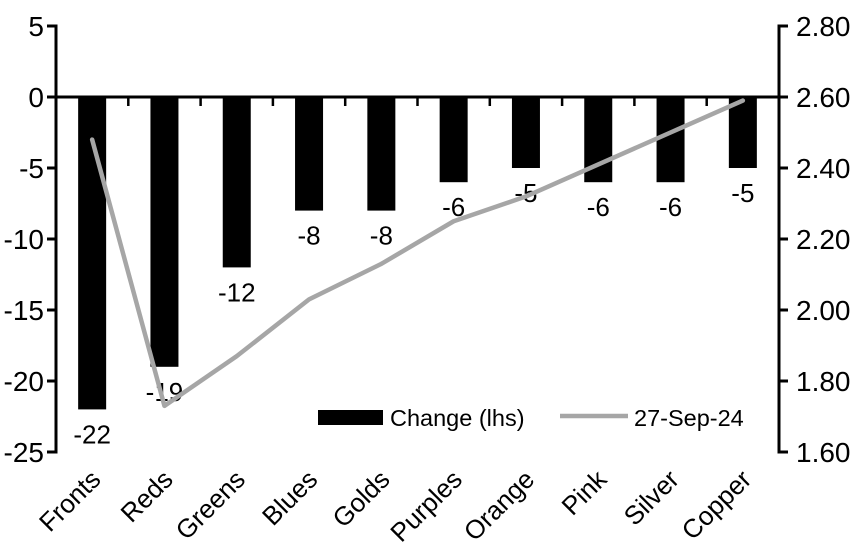 This screenshot has width=852, height=555. What do you see at coordinates (24, 381) in the screenshot?
I see `left-axis-tick-label: -20` at bounding box center [24, 381].